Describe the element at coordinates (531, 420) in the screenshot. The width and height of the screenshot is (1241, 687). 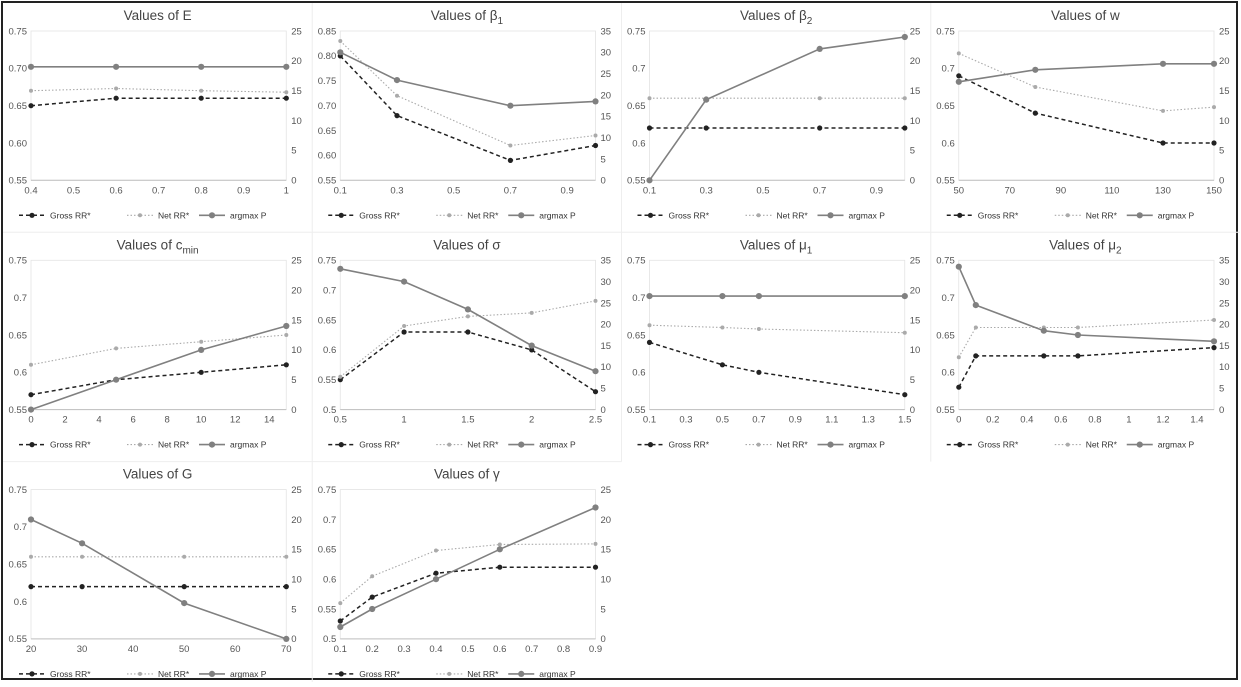
I see `x-tick-label: 2` at that location.